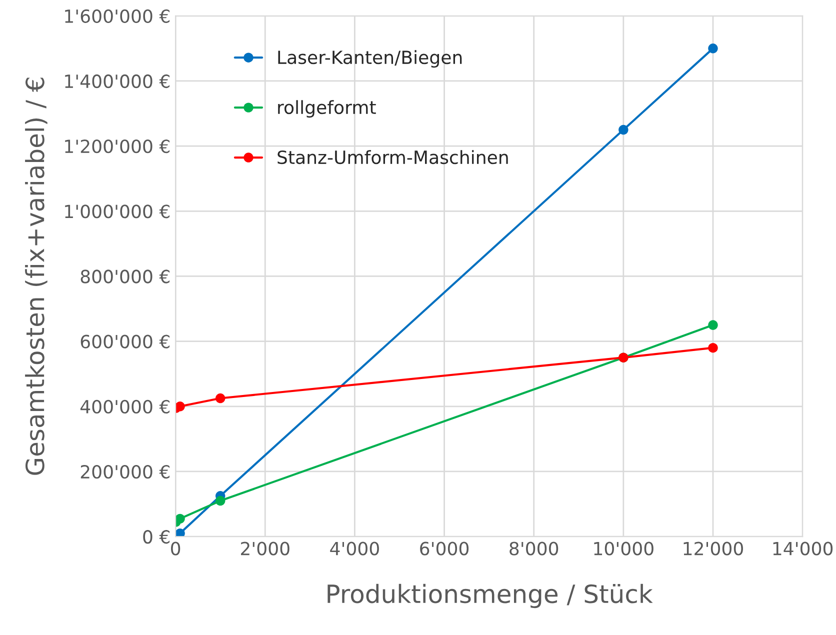  What do you see at coordinates (117, 211) in the screenshot?
I see `y-tick-label: 1'000'000 €` at bounding box center [117, 211].